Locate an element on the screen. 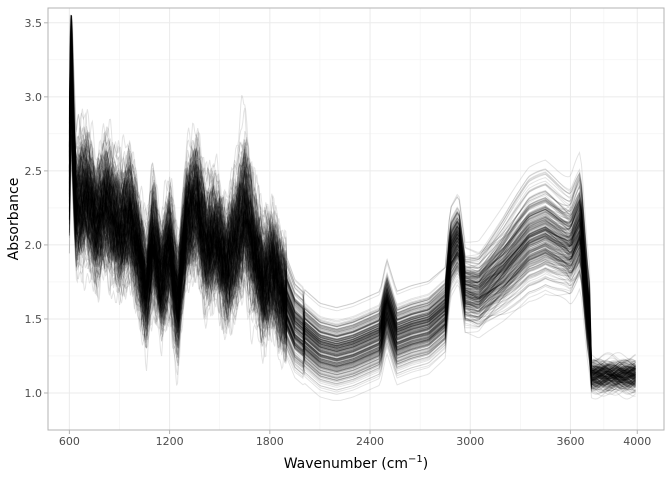 This screenshot has width=672, height=480. x-tick-label: 1800 is located at coordinates (270, 441).